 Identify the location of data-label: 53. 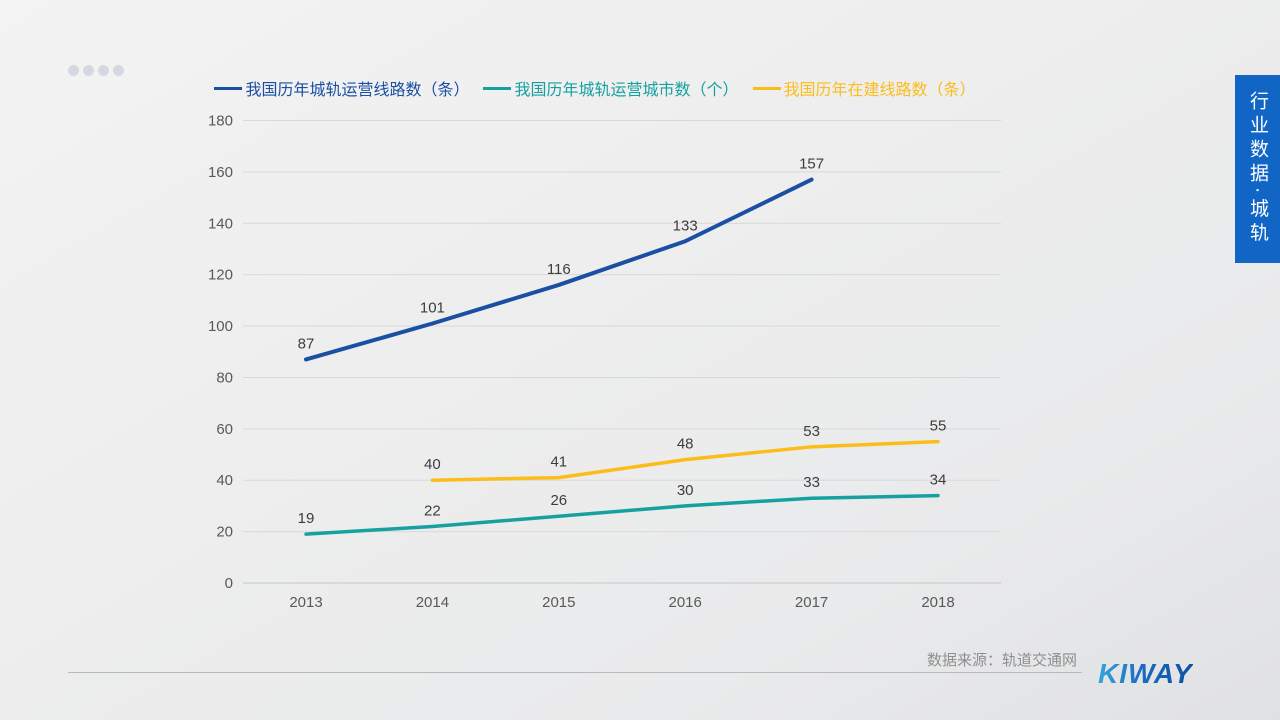
(811, 431).